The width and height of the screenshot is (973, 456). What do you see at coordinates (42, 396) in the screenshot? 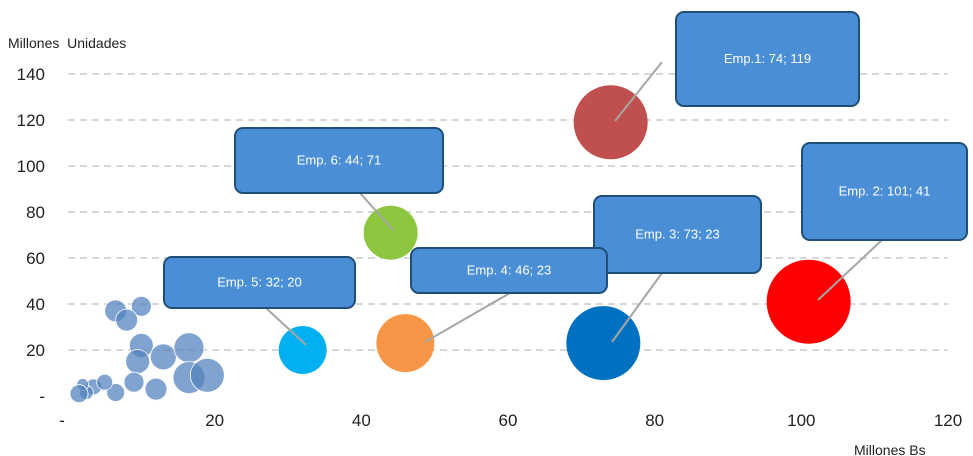
I see `y-tick-label: -` at bounding box center [42, 396].